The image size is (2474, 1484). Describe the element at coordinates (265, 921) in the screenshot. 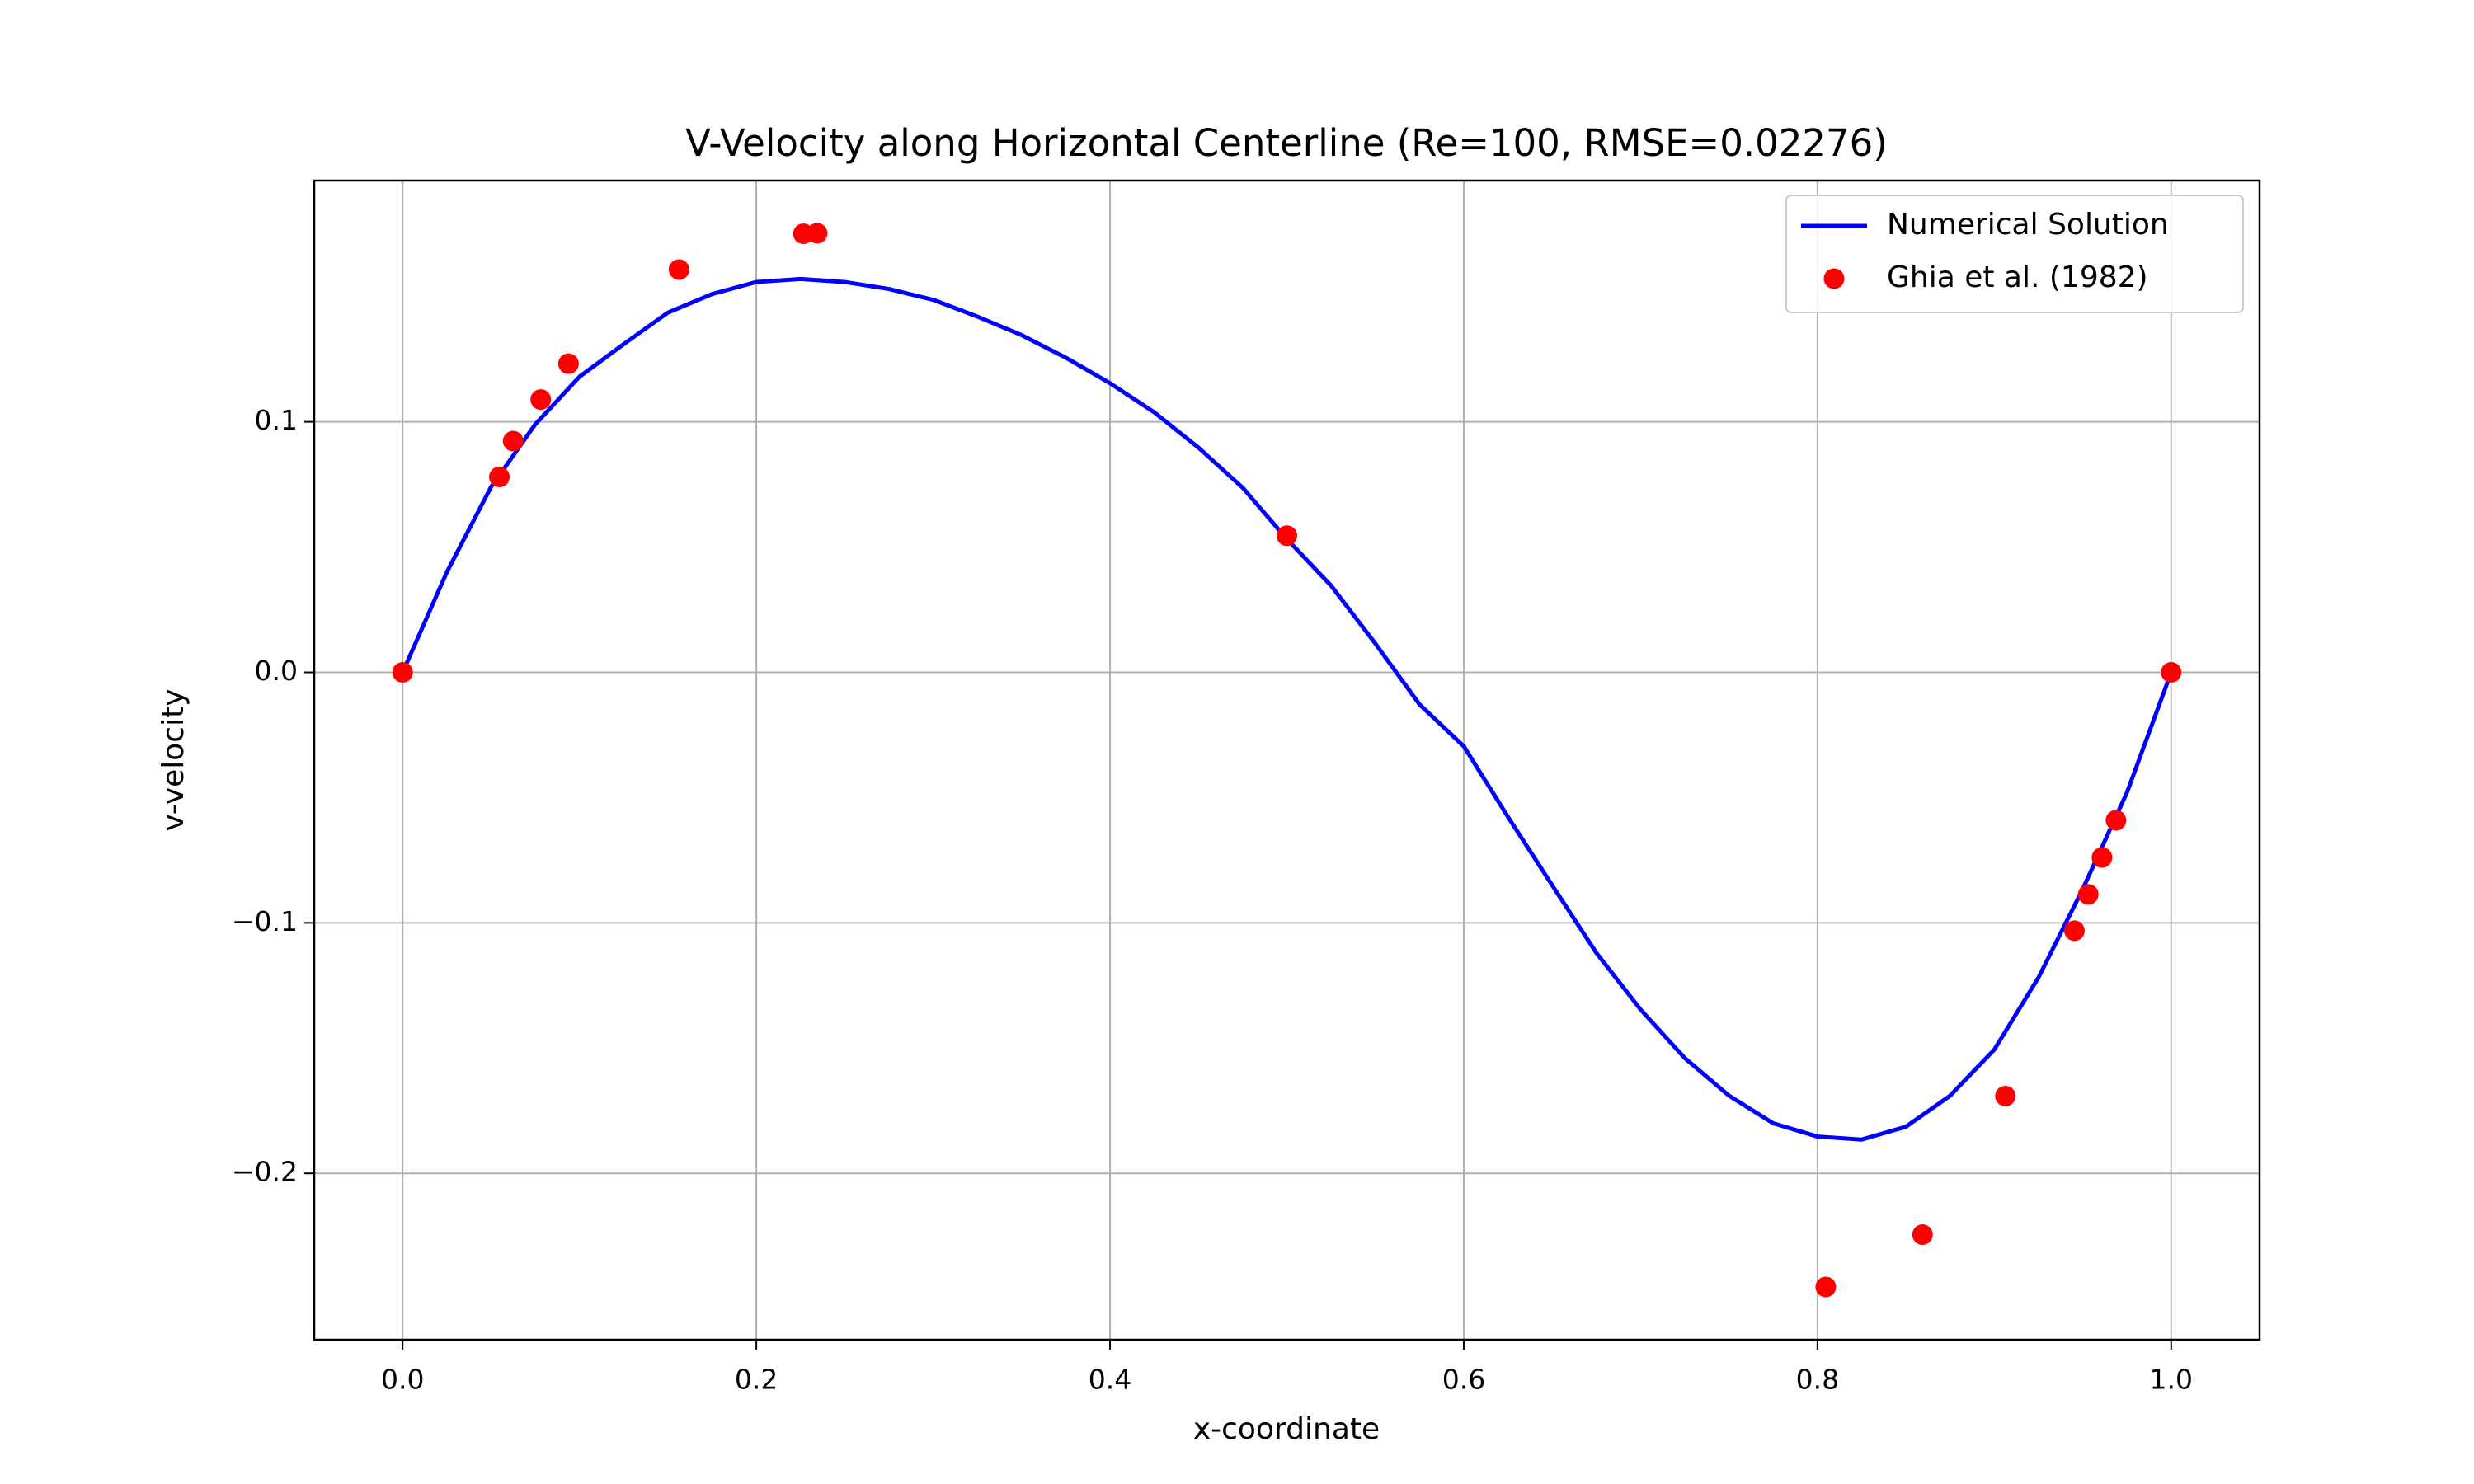

I see `y-tick-label: −0.1` at that location.